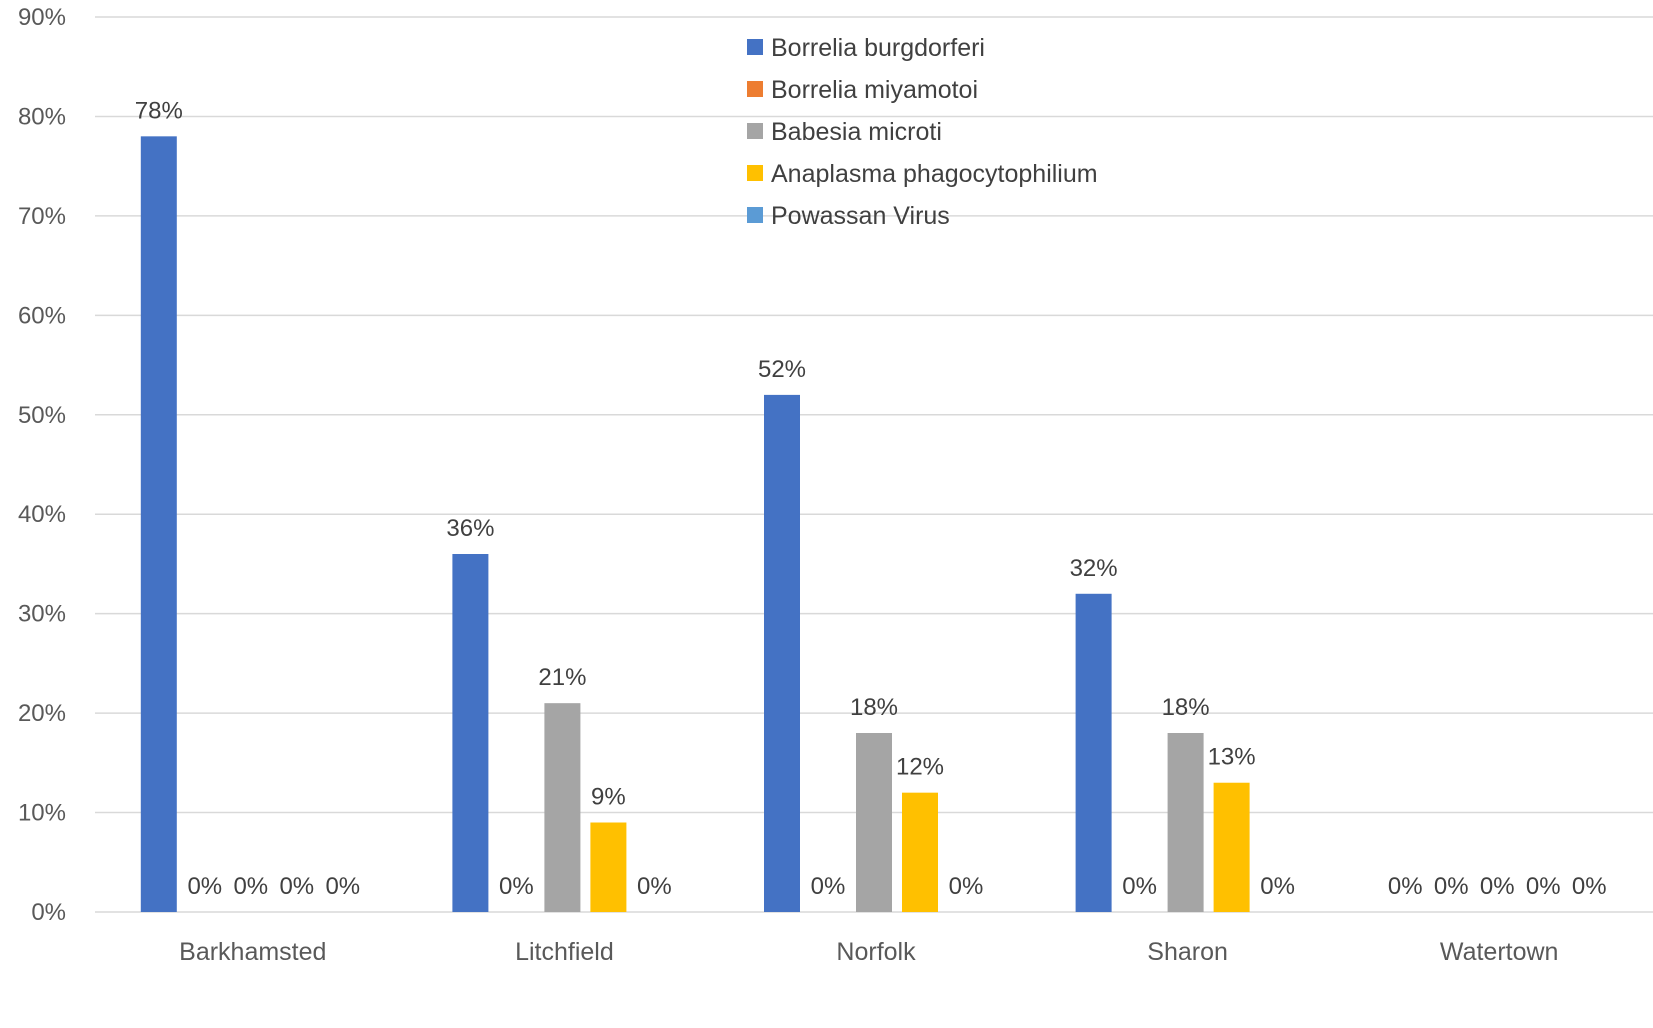 This screenshot has height=1028, width=1653. What do you see at coordinates (920, 767) in the screenshot?
I see `data-label: 12%` at bounding box center [920, 767].